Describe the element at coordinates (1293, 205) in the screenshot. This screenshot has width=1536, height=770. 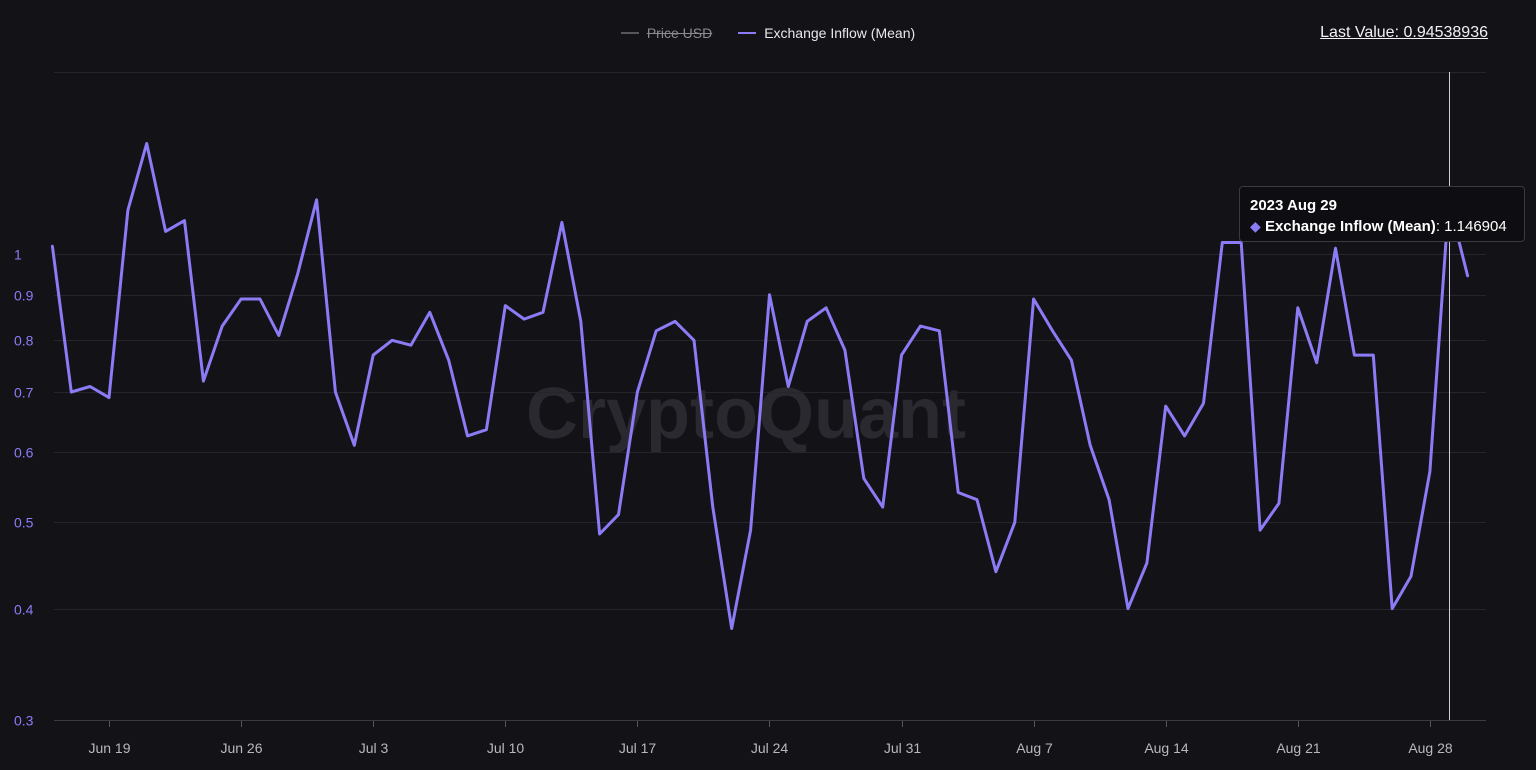
I see `tooltip-date: 2023 Aug 29` at that location.